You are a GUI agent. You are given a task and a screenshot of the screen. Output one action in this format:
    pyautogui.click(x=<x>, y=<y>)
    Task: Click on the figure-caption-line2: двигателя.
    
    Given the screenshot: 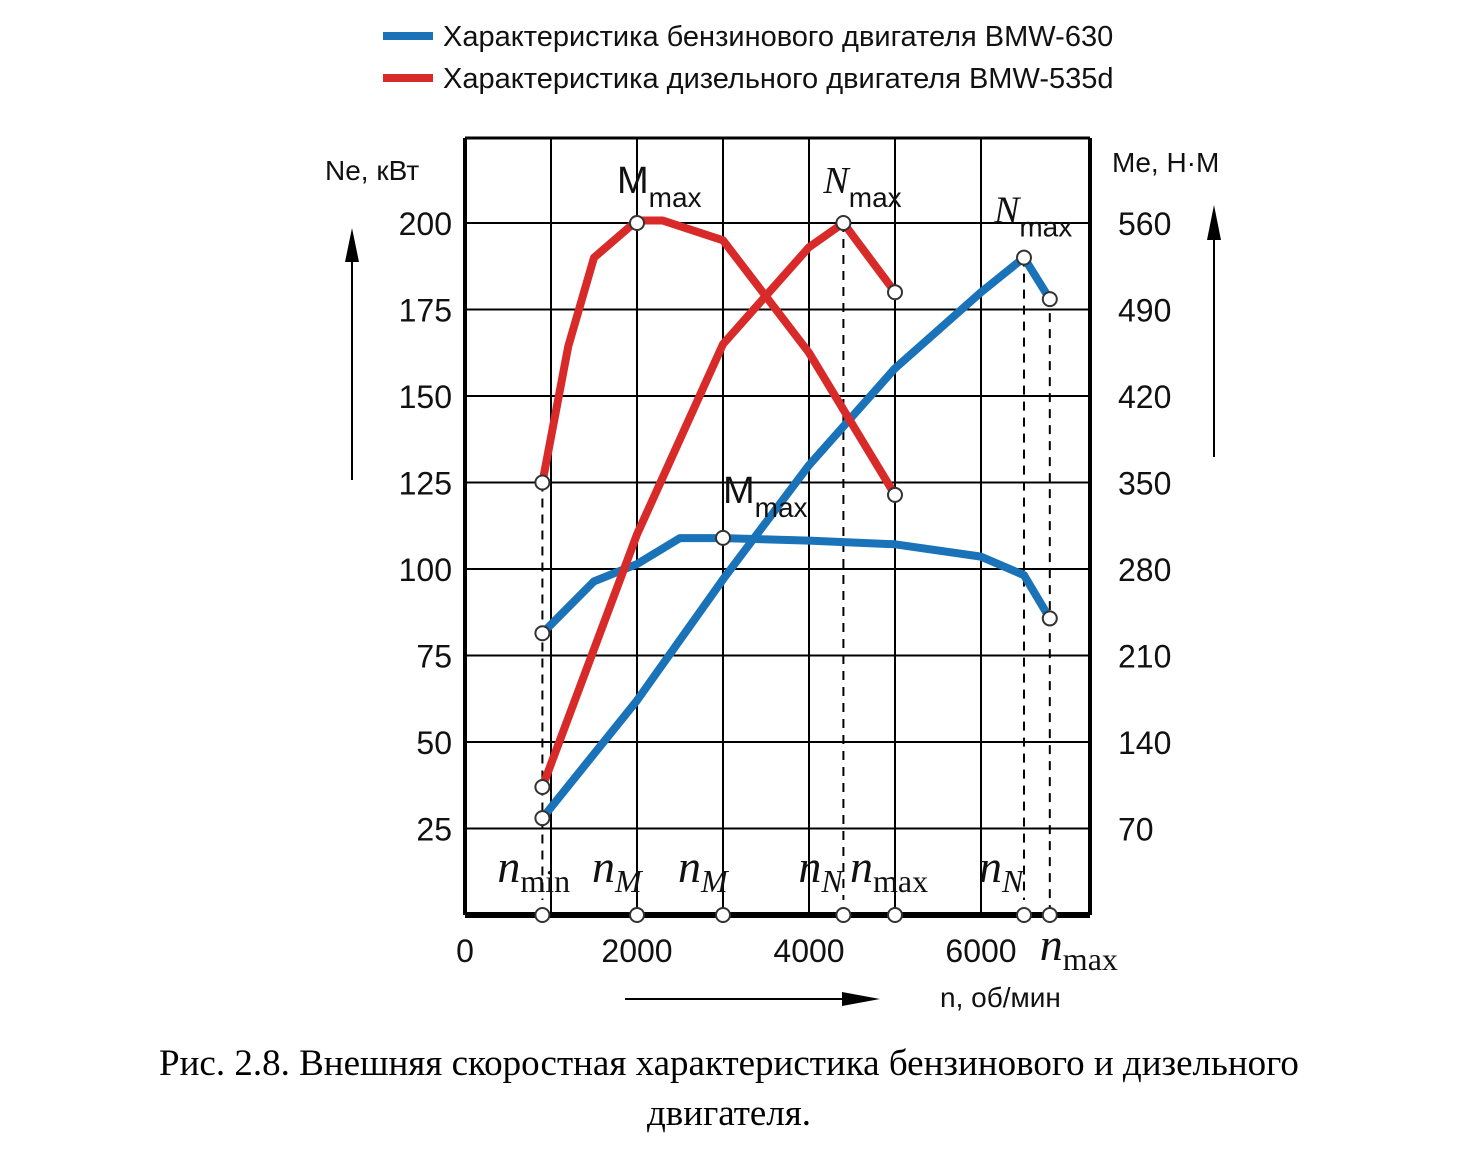 What is the action you would take?
    pyautogui.click(x=729, y=1113)
    